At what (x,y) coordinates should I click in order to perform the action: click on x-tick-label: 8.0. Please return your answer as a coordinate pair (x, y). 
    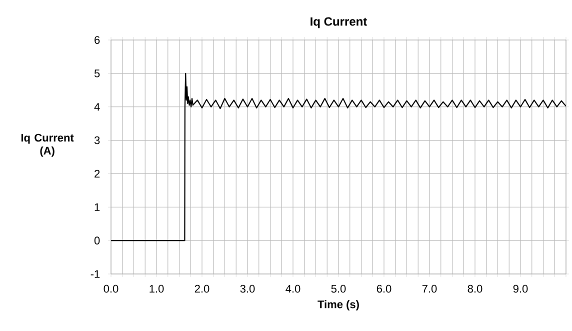
    Looking at the image, I should click on (475, 288).